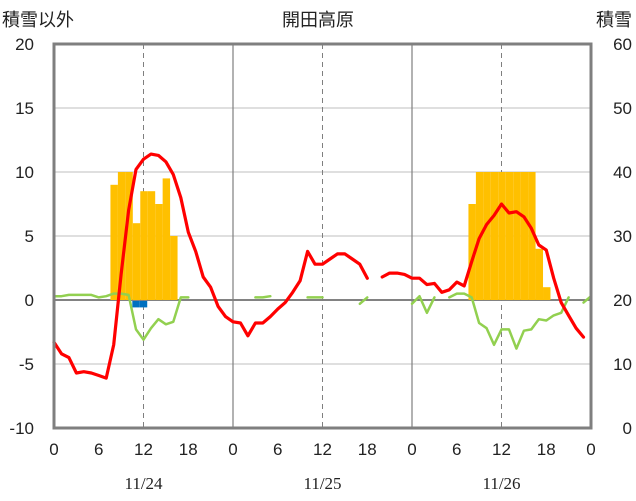  I want to click on right-y-tick-label: 10, so click(622, 364).